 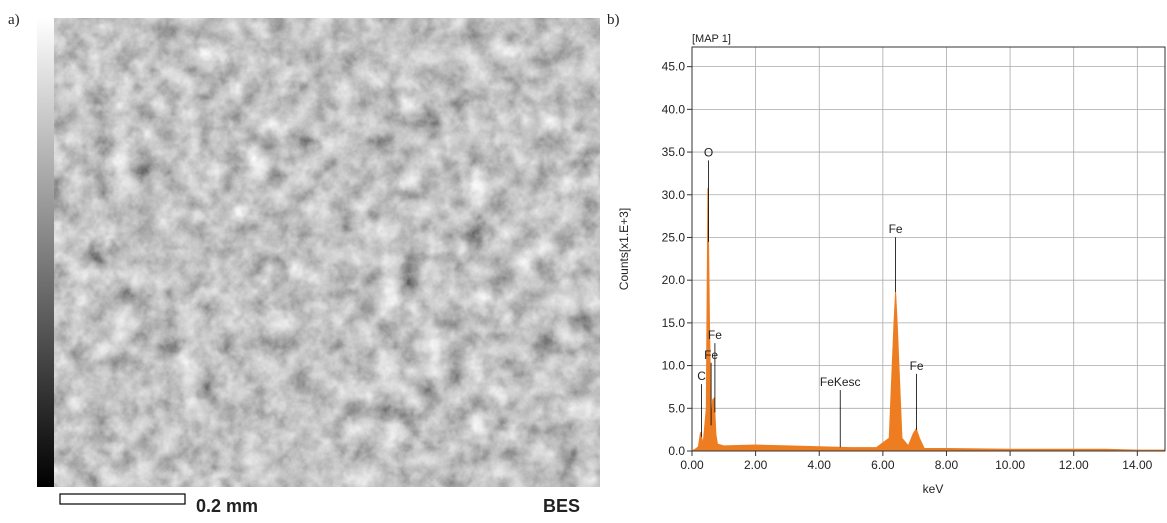 What do you see at coordinates (947, 465) in the screenshot?
I see `x-tick-label: 8.00` at bounding box center [947, 465].